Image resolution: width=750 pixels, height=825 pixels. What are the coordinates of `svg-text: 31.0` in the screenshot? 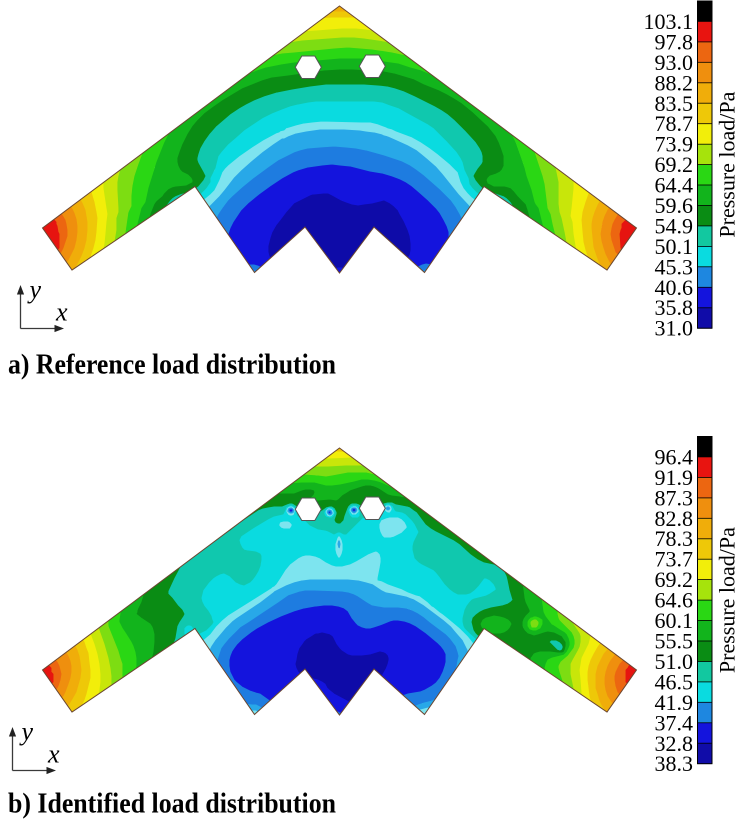 It's located at (674, 328).